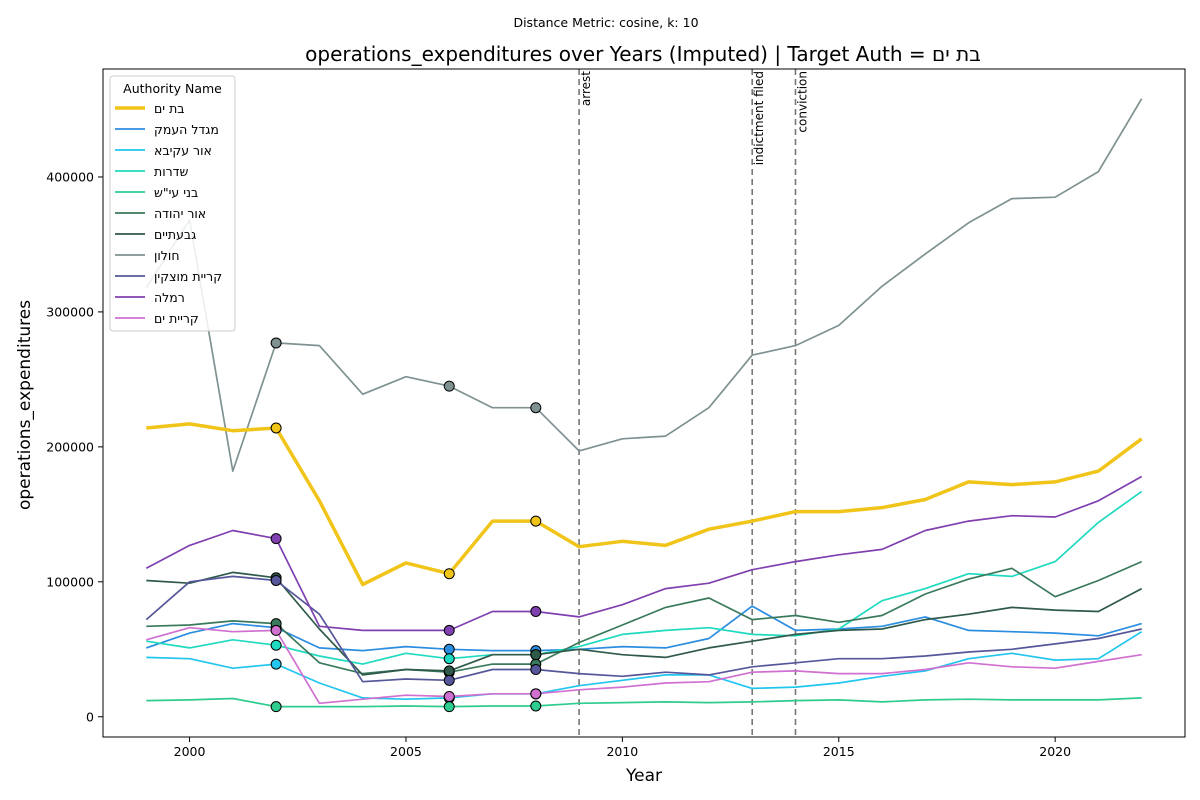  I want to click on legend-label: קריית ים, so click(176, 318).